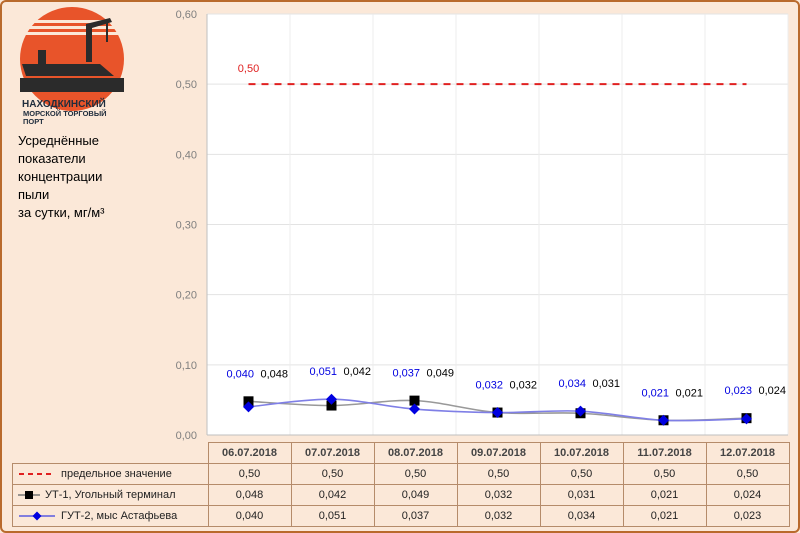 Image resolution: width=800 pixels, height=533 pixels. I want to click on gut2-data-label: 0,032, so click(490, 386).